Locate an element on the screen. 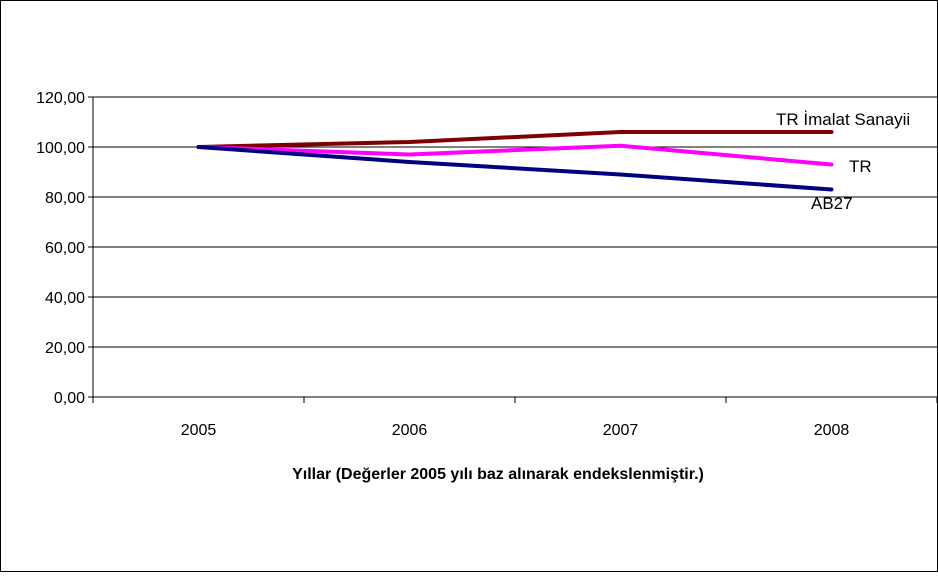 The image size is (938, 576). x-tick-label: 2005 is located at coordinates (199, 430).